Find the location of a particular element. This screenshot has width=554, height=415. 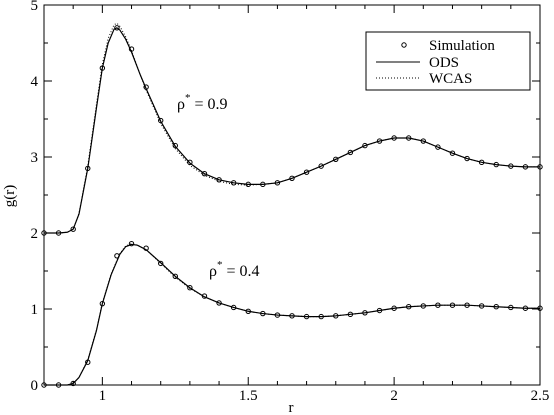

x-axis-label: r is located at coordinates (291, 407).